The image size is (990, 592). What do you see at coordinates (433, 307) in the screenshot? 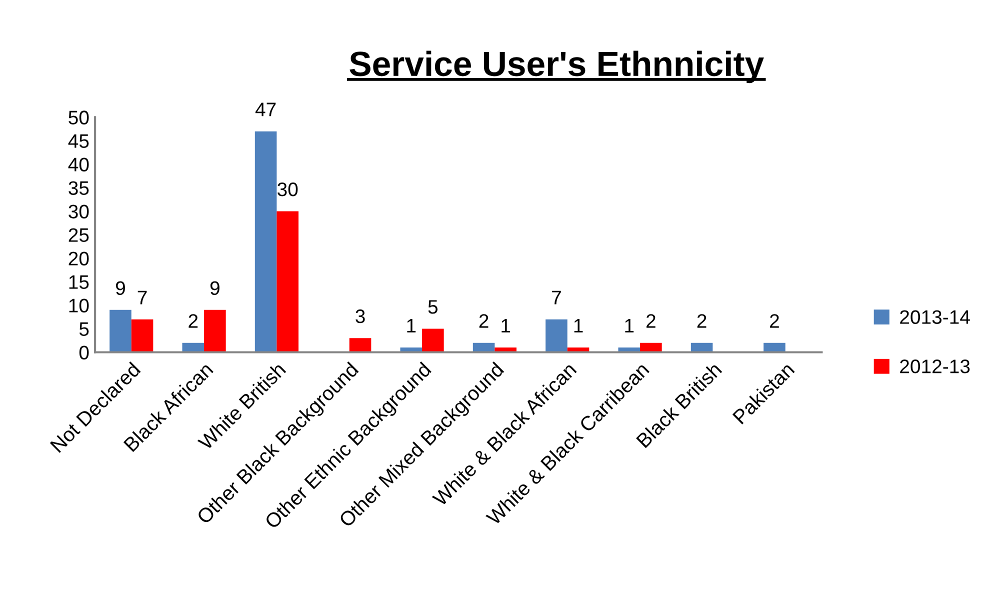
I see `data-label: 5` at bounding box center [433, 307].